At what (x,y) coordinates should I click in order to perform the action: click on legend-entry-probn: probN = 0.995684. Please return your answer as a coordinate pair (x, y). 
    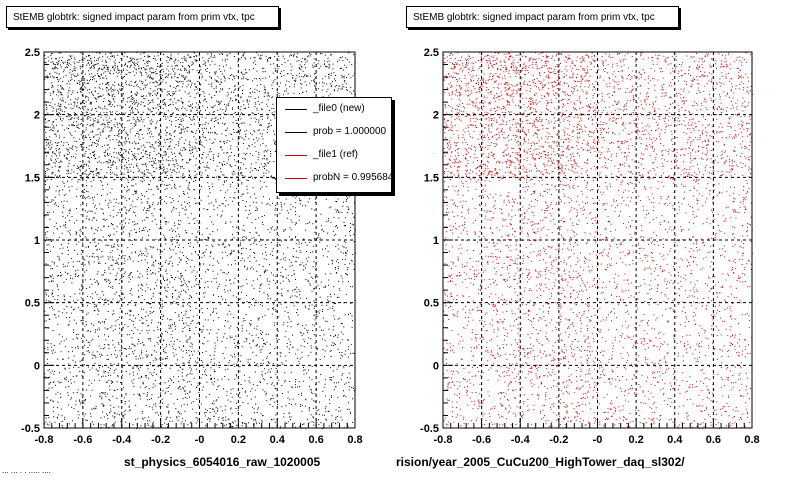
    Looking at the image, I should click on (334, 178).